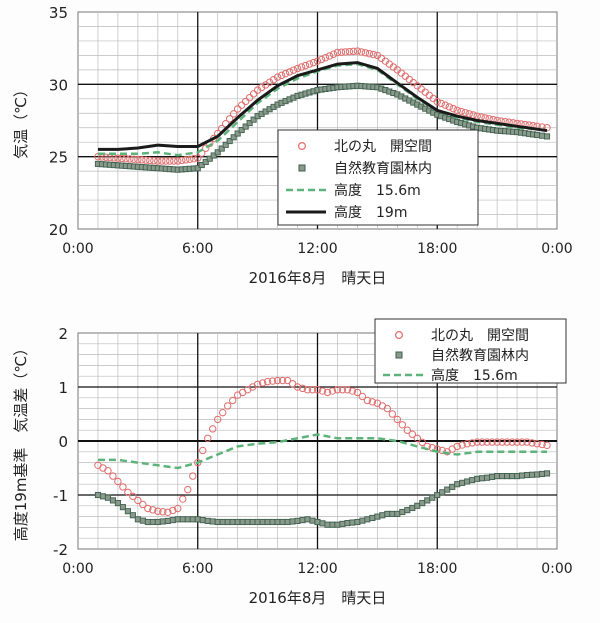 This screenshot has width=600, height=623. What do you see at coordinates (77, 569) in the screenshot?
I see `x-tick-label: 0:00` at bounding box center [77, 569].